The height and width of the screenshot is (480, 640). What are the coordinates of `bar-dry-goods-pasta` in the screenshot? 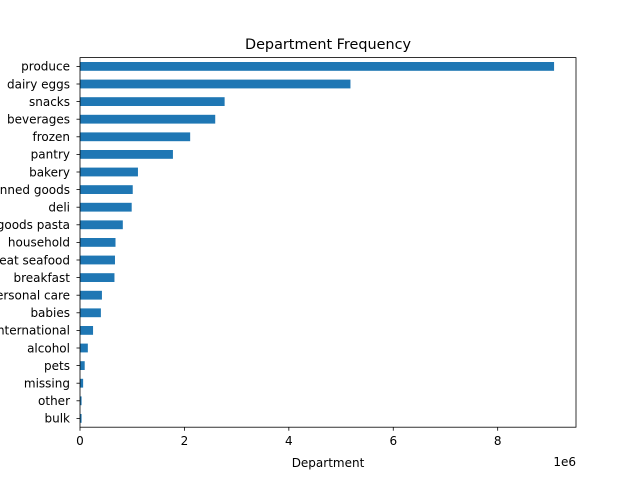 It's located at (101, 225).